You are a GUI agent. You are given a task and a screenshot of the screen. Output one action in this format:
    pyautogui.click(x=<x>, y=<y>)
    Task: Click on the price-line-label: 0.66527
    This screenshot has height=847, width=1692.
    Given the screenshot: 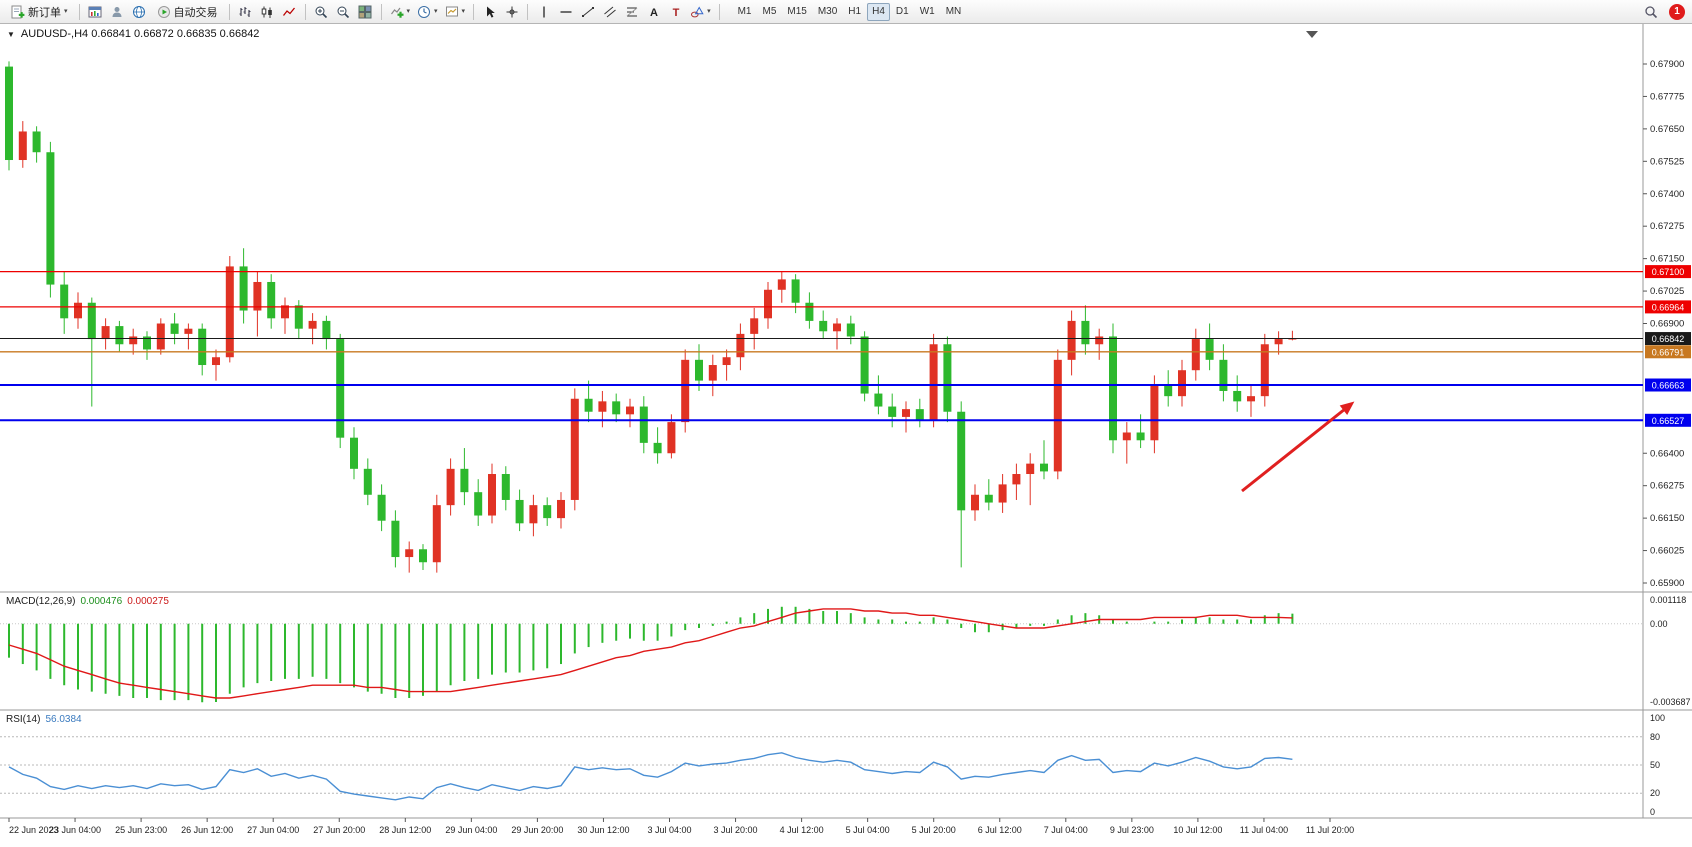 What is the action you would take?
    pyautogui.click(x=1668, y=420)
    